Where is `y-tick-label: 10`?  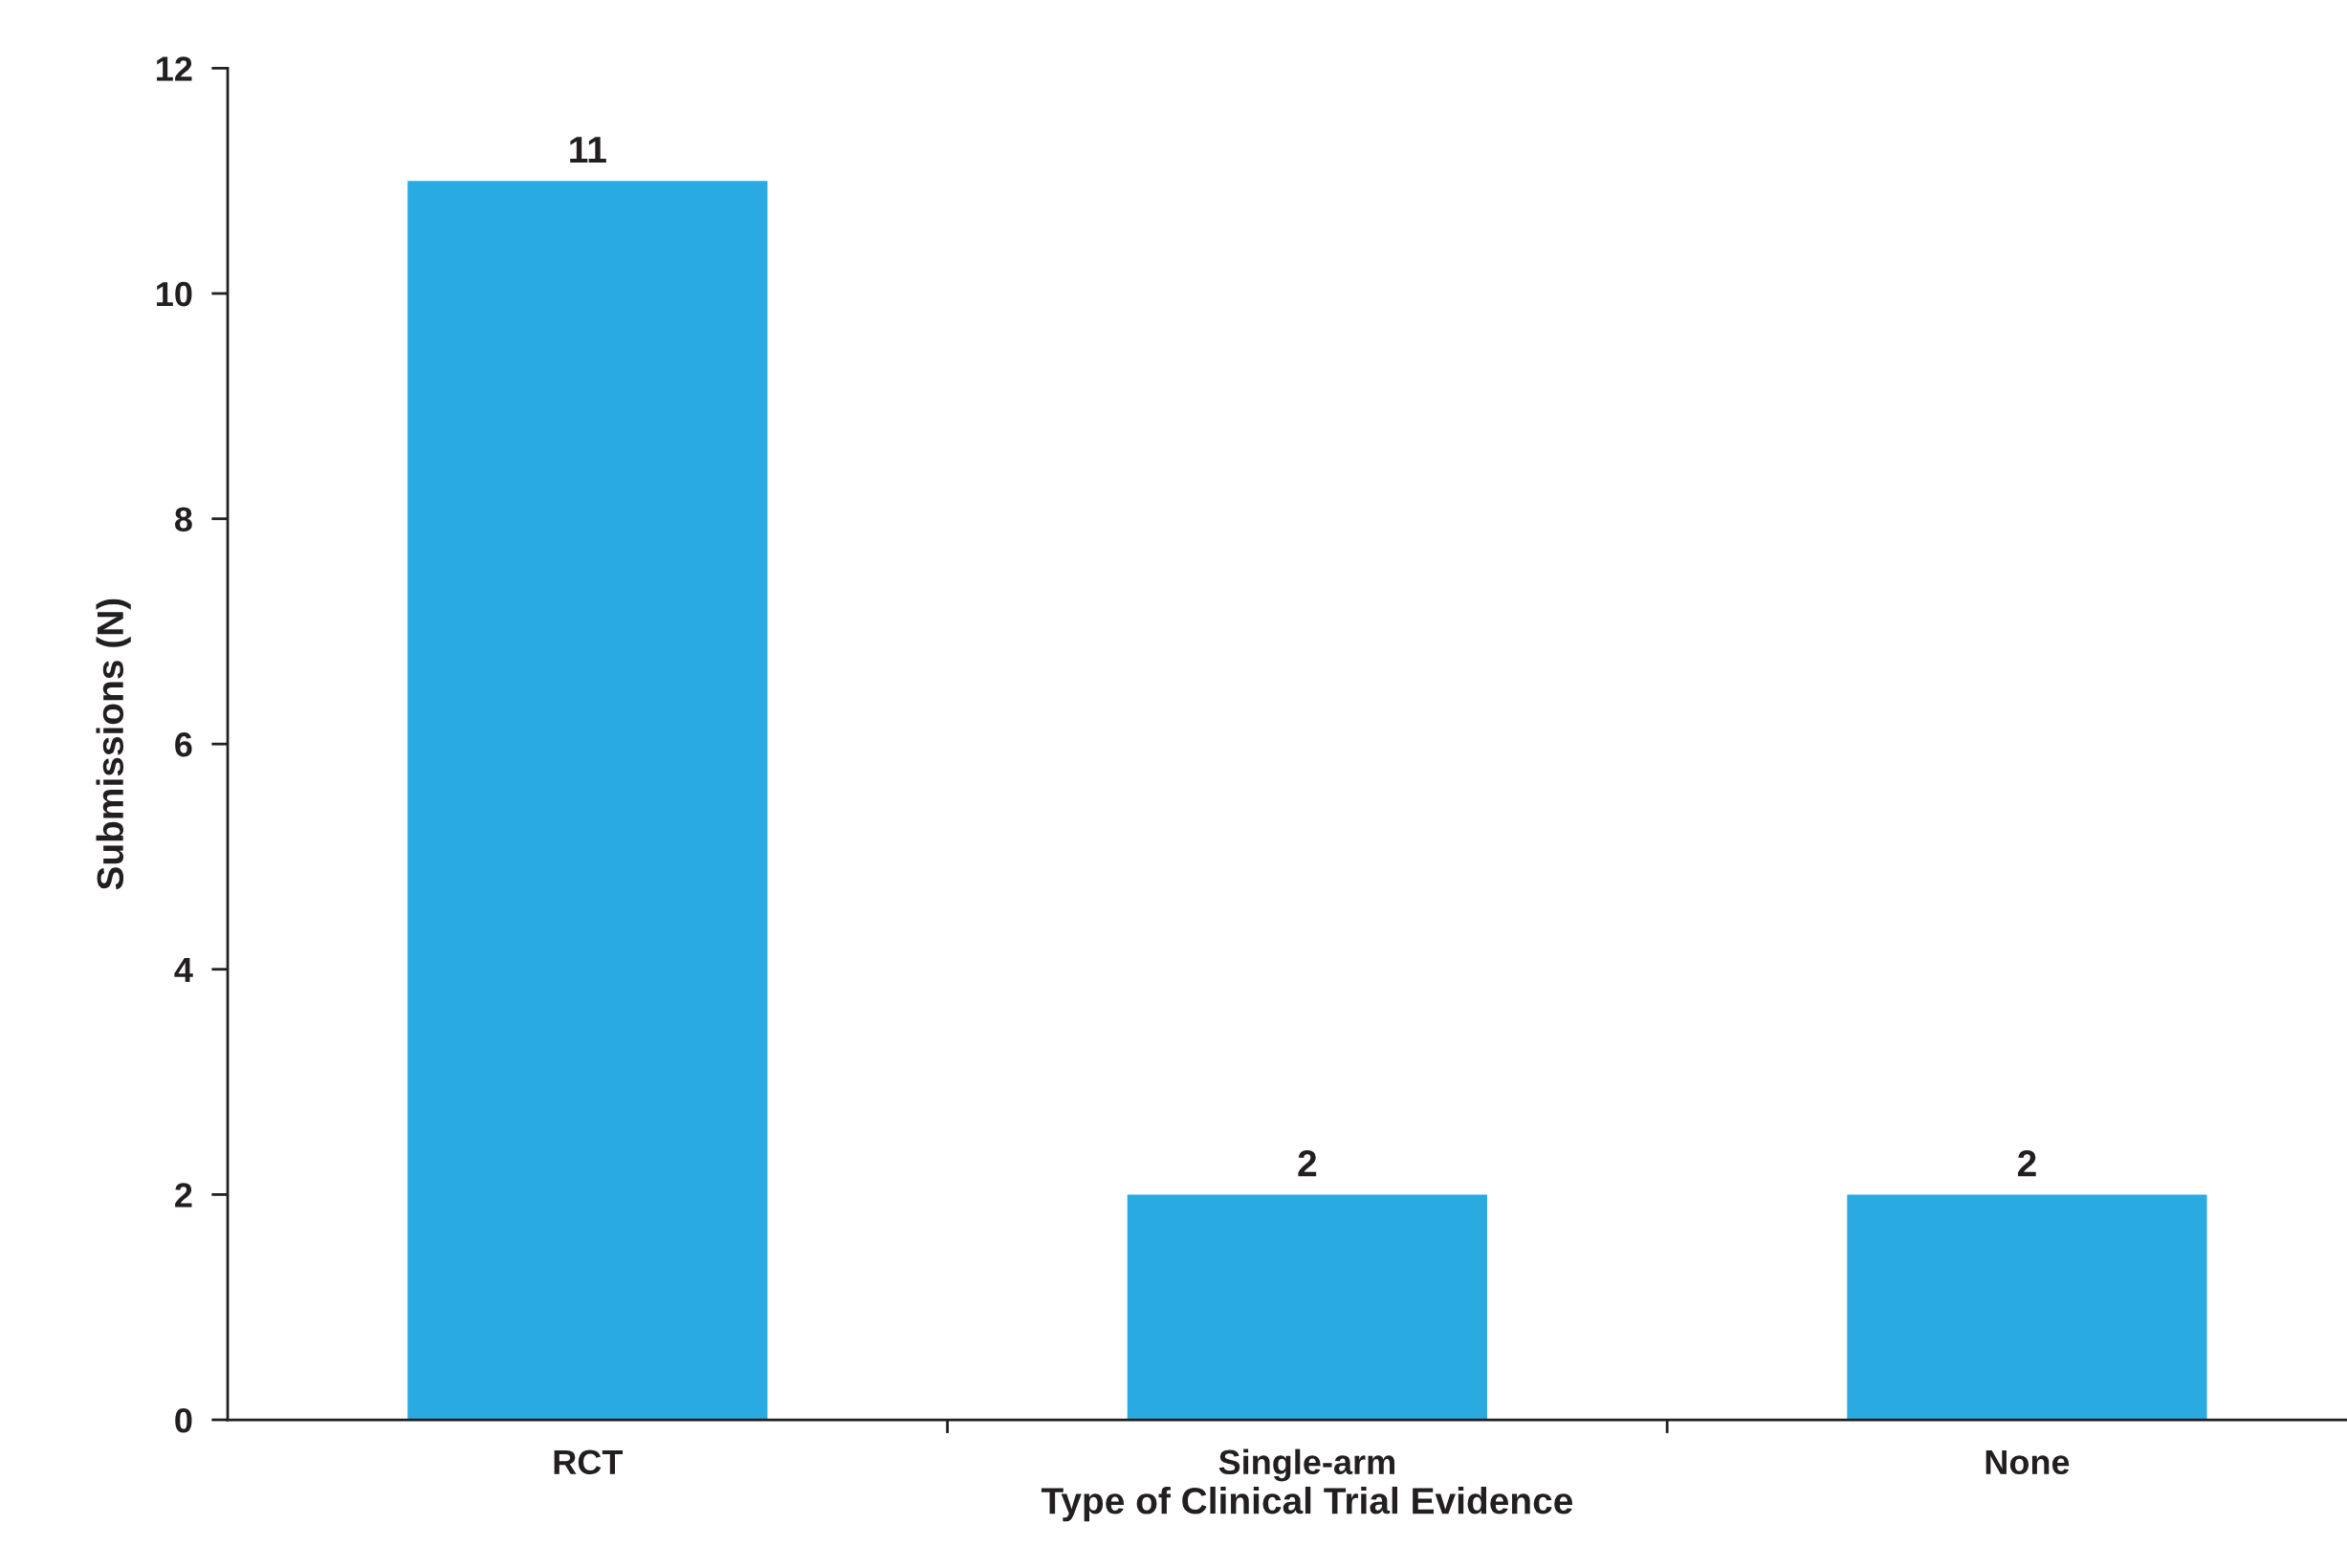 y-tick-label: 10 is located at coordinates (174, 294).